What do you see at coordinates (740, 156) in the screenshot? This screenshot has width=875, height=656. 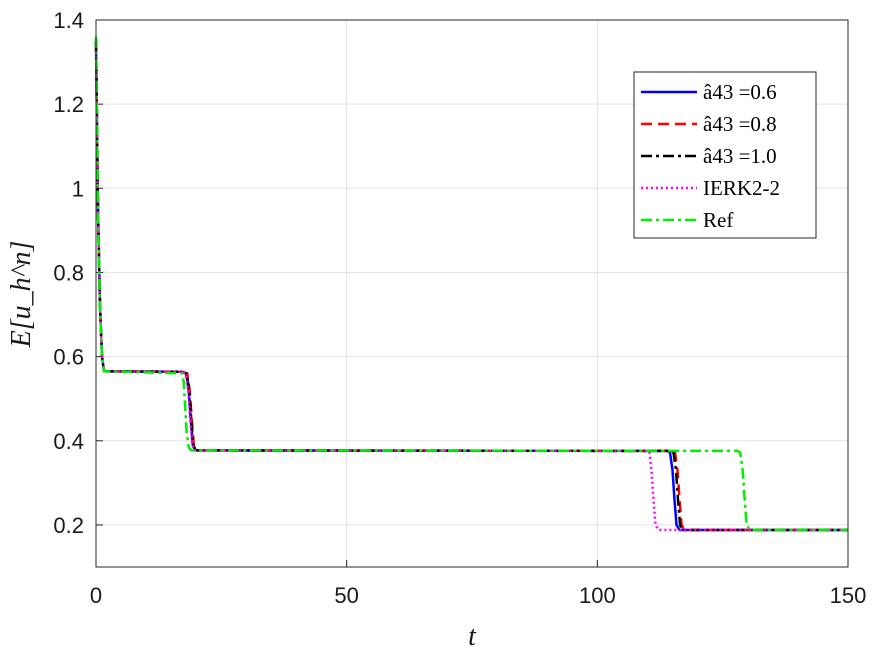 I see `legend-label-3: â43 =1.0` at bounding box center [740, 156].